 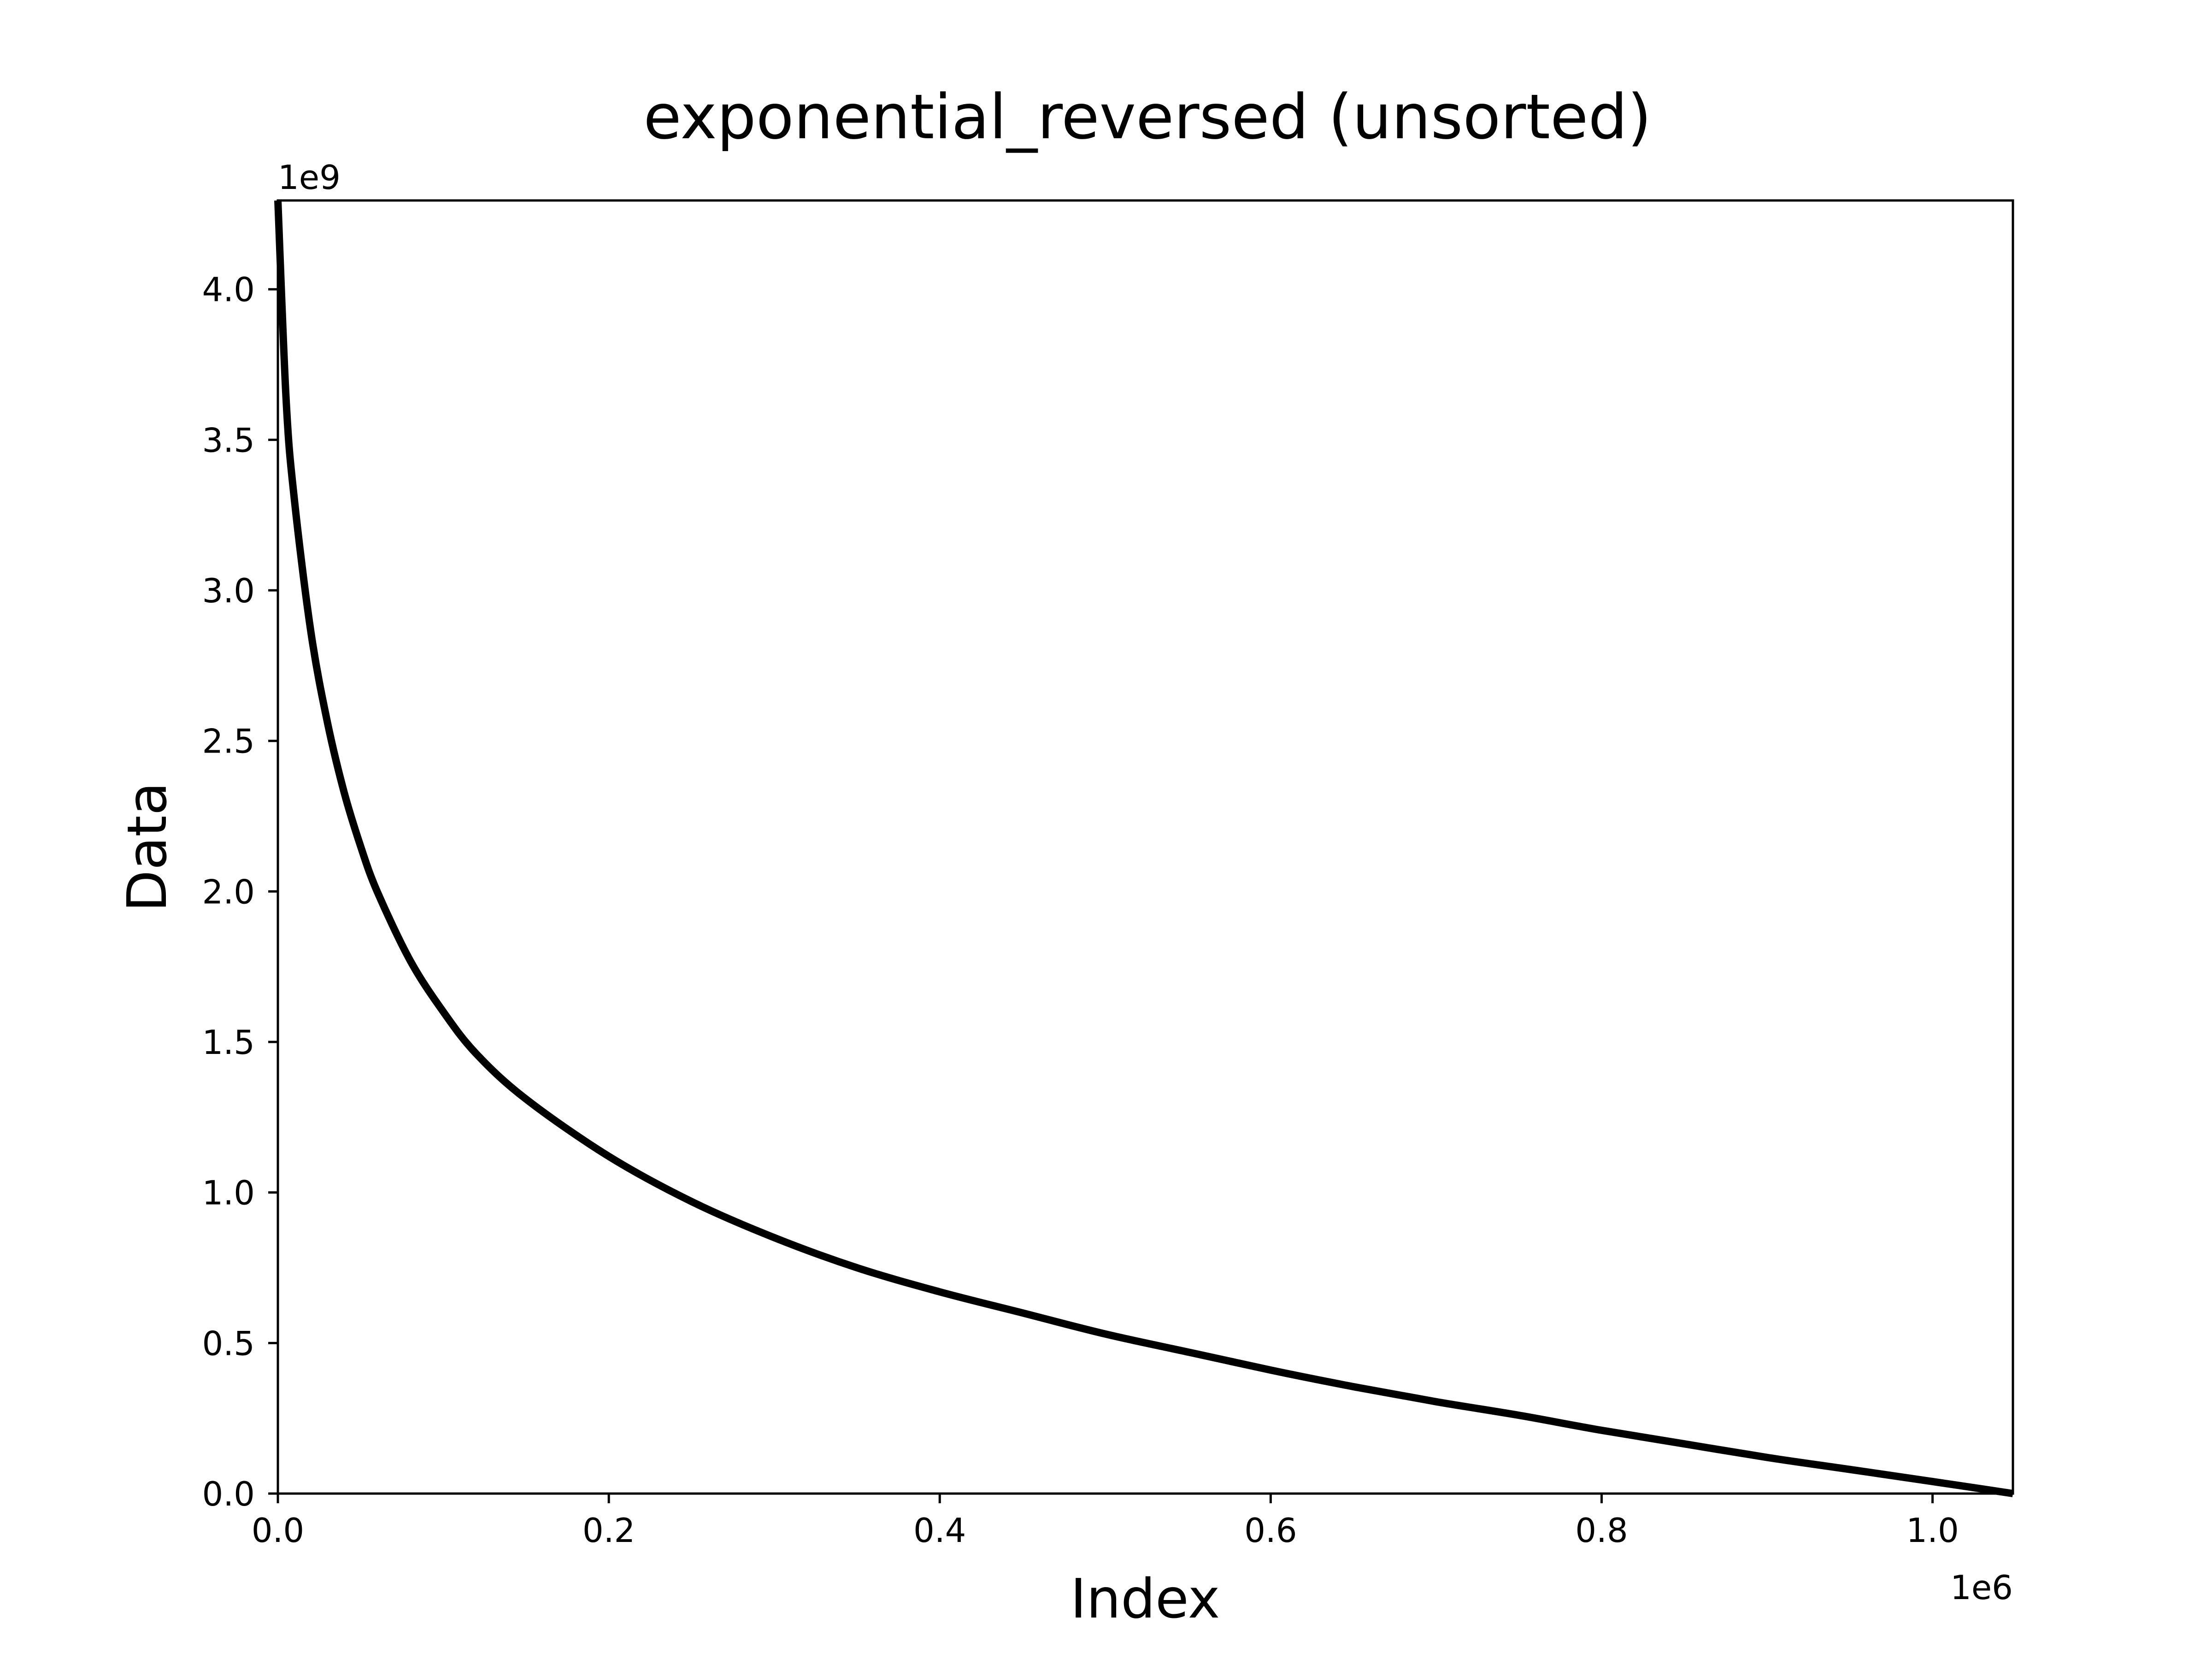 I want to click on chart-title: exponential_reversed (unsorted), so click(x=1147, y=117).